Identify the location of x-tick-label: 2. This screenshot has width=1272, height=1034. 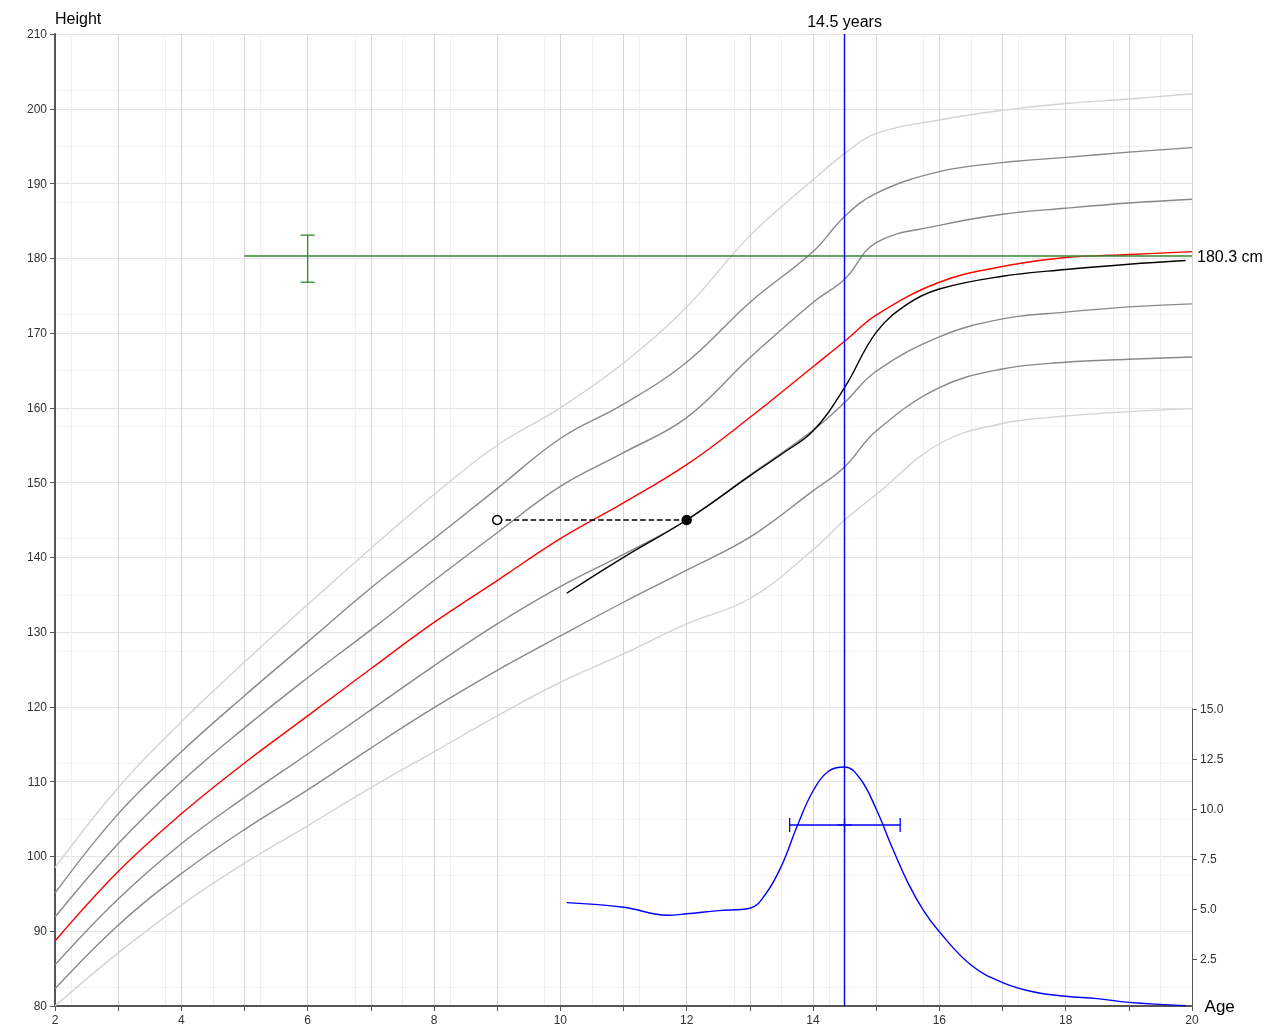
(55, 1020).